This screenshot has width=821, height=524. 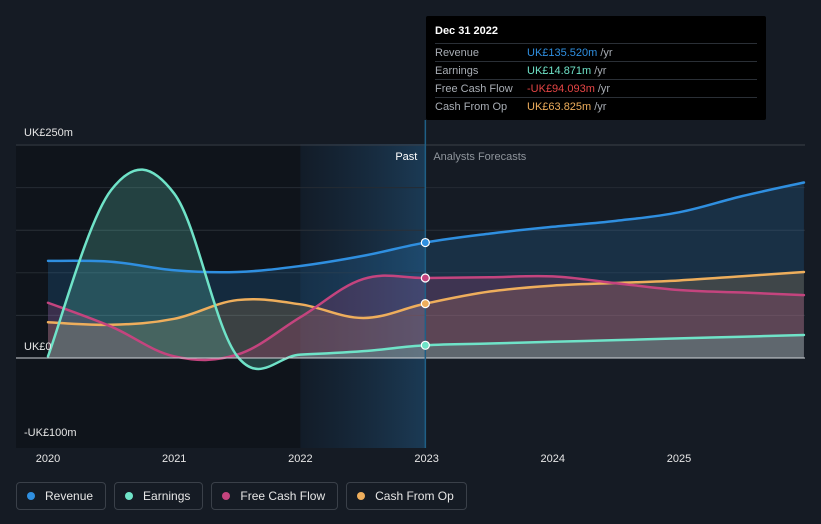 I want to click on tooltip-label: Cash From Op, so click(x=471, y=106).